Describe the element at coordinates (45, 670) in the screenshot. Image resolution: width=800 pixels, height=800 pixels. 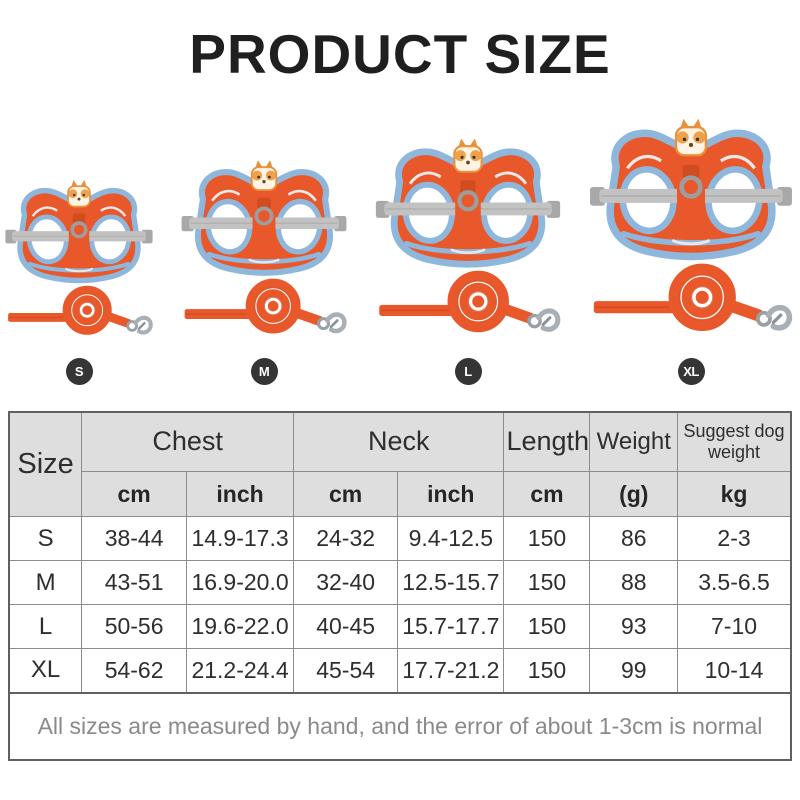
I see `cell-size: XL` at that location.